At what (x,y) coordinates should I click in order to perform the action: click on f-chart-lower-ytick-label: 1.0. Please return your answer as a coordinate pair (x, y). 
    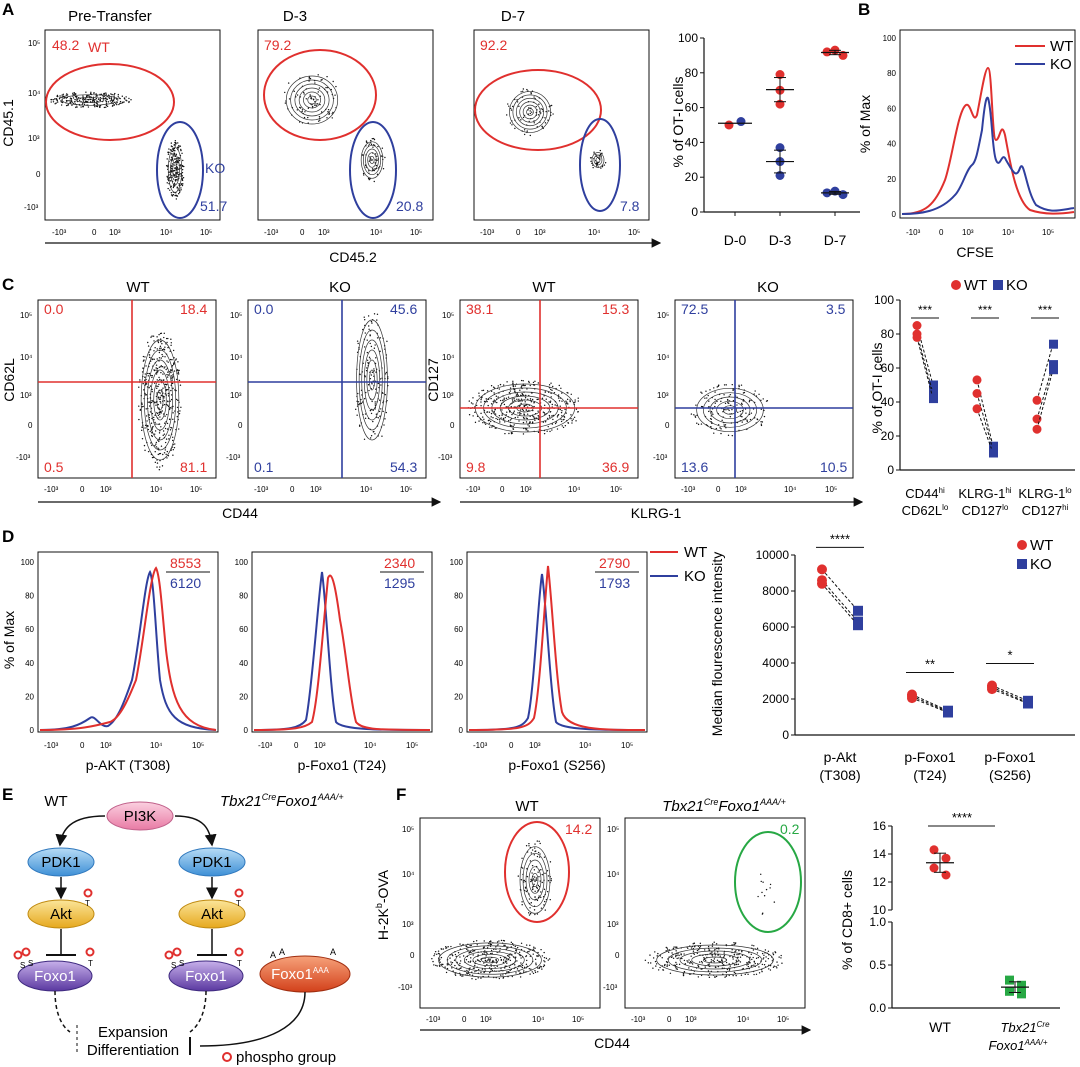
    Looking at the image, I should click on (877, 922).